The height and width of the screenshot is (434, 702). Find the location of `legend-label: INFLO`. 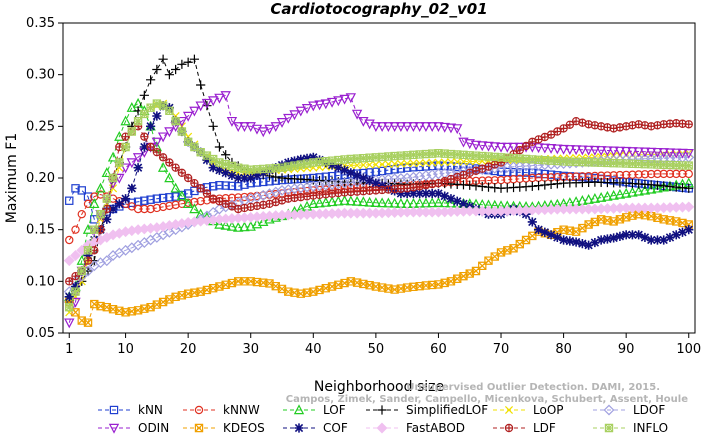

legend-label: INFLO is located at coordinates (650, 427).